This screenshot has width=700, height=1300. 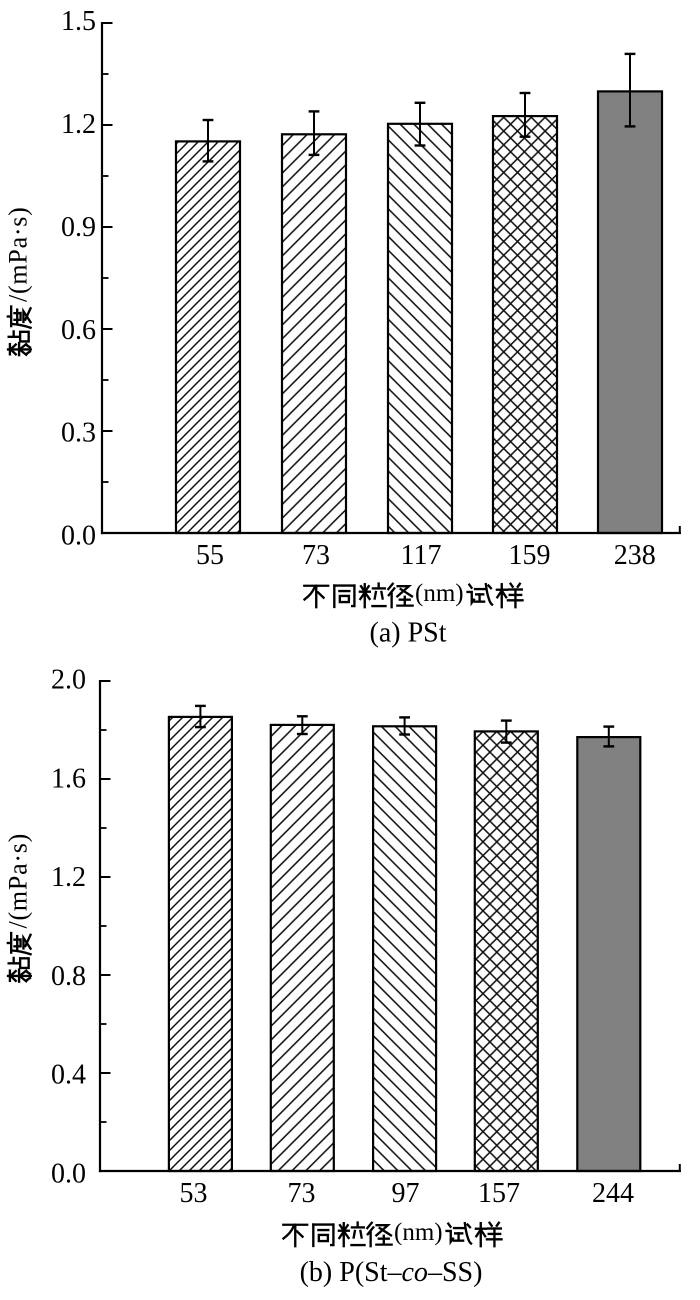 What do you see at coordinates (68, 778) in the screenshot?
I see `svg-text: 1.6` at bounding box center [68, 778].